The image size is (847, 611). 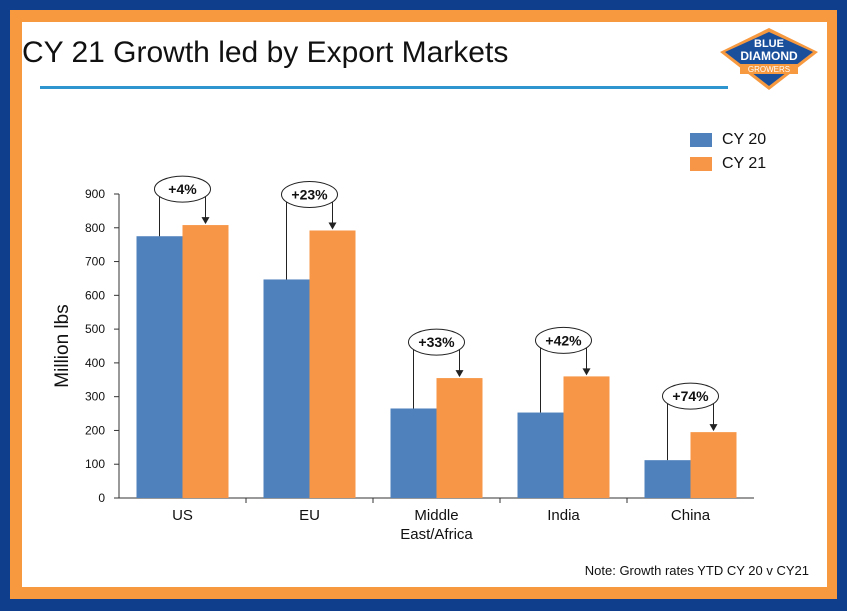 I want to click on growth-label: +23%, so click(x=309, y=194).